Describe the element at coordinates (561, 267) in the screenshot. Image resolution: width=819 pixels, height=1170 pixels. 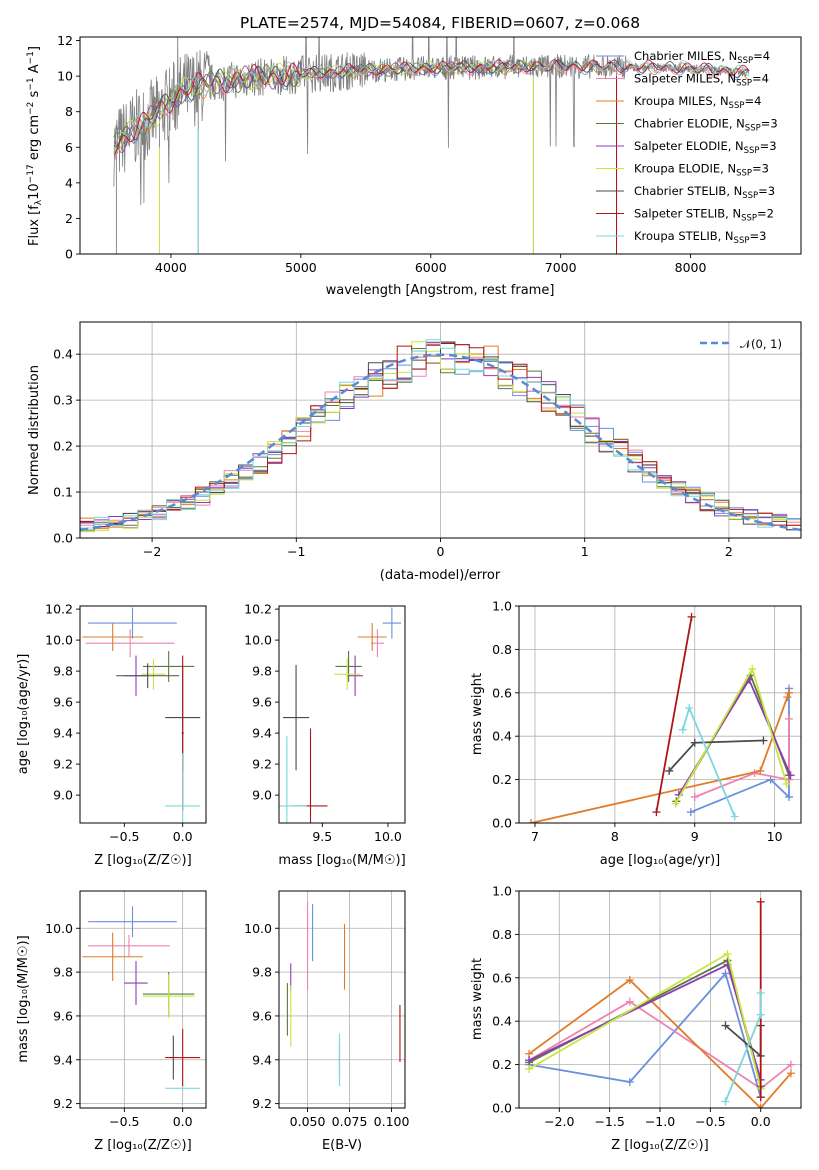
I see `x-tick-label: 7000` at that location.